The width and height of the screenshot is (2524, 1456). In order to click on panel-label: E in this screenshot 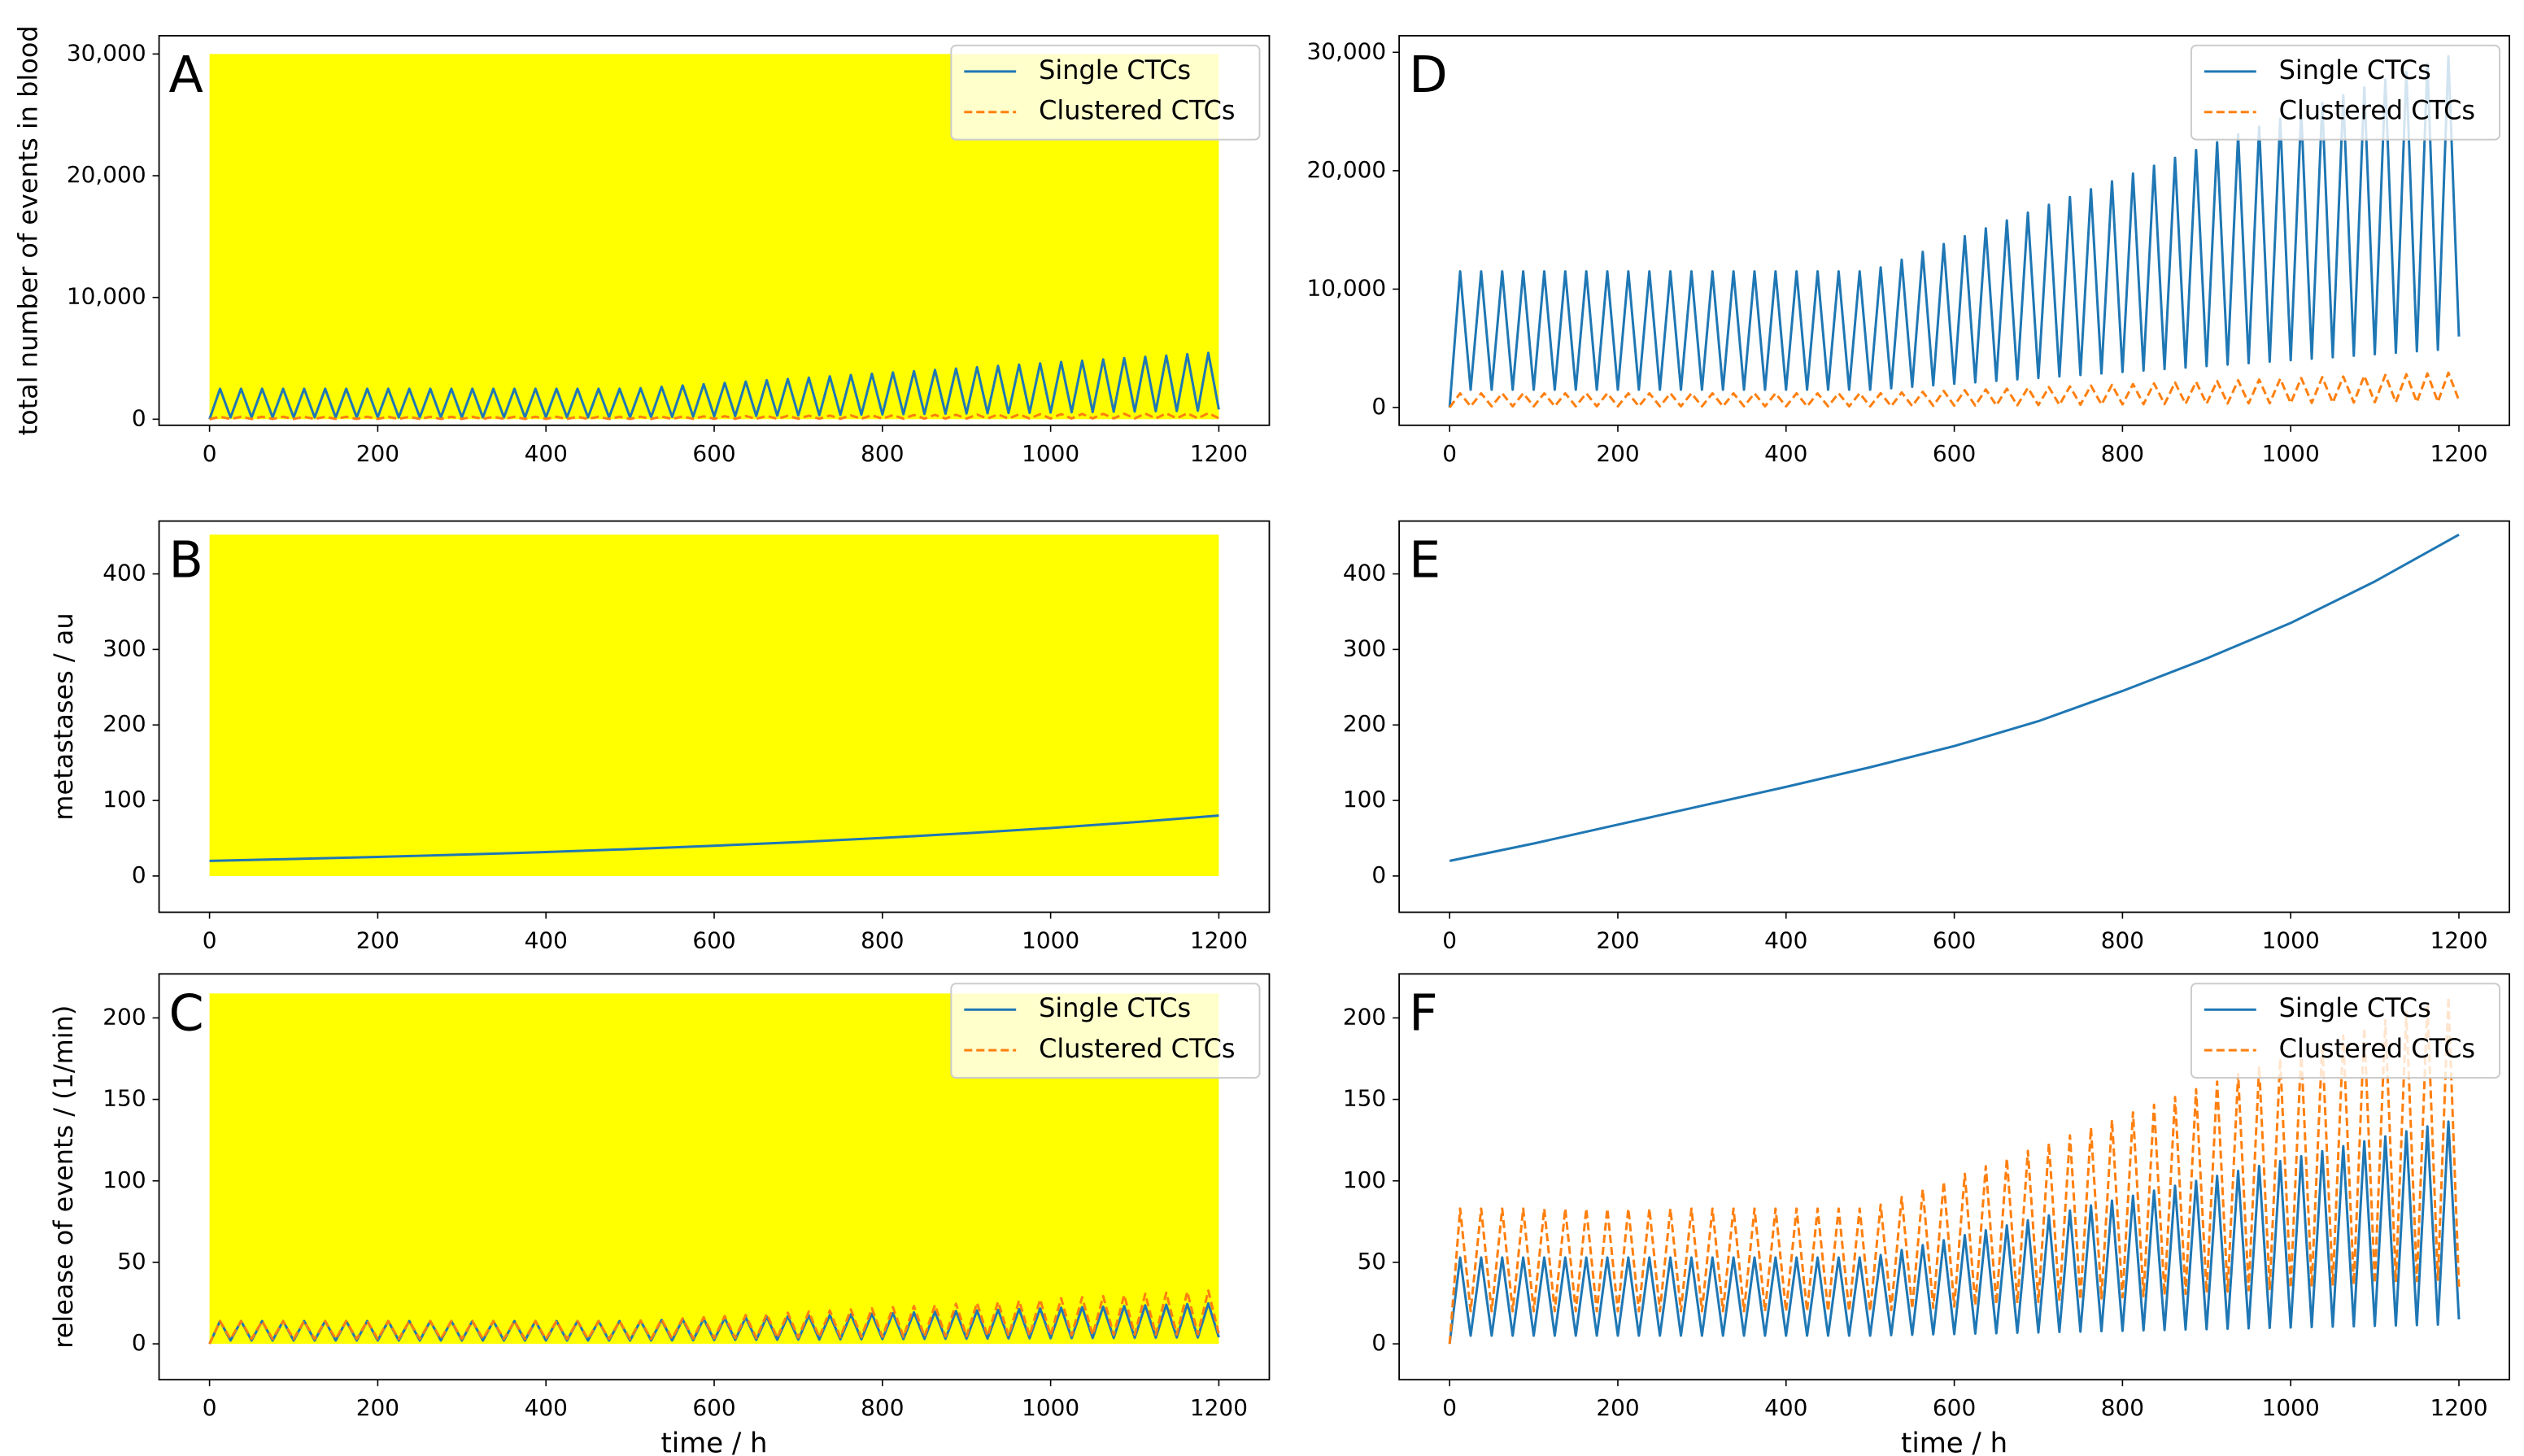, I will do `click(1425, 560)`.